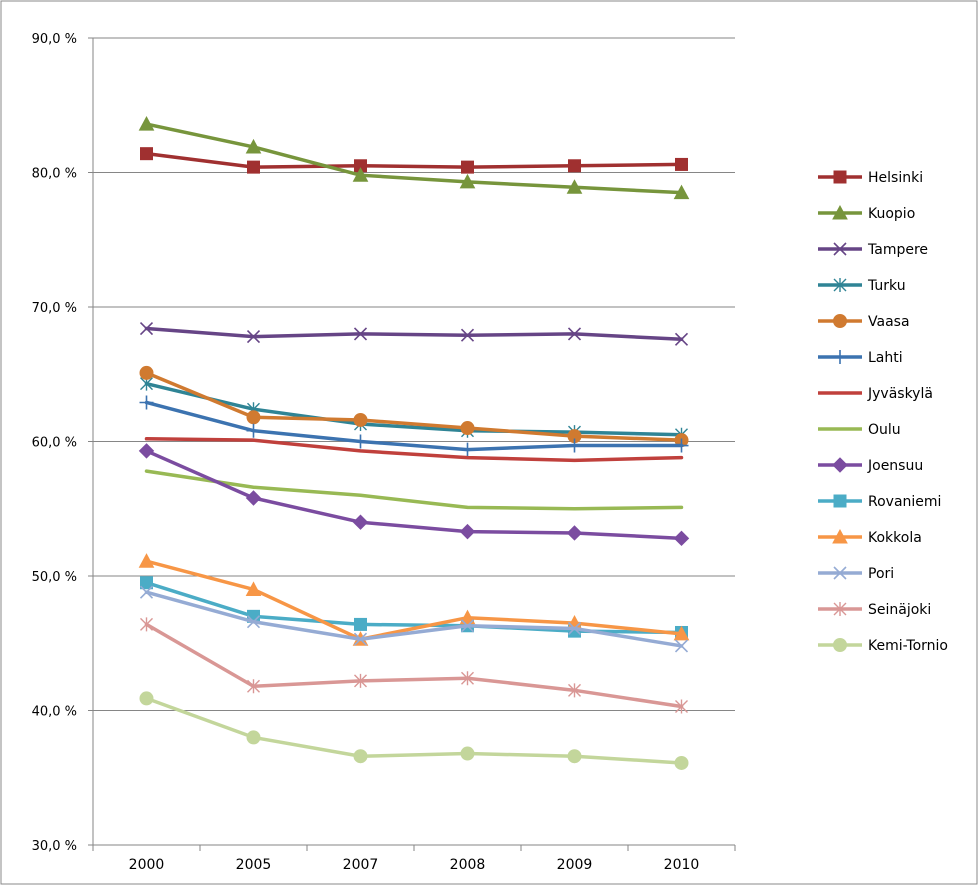 This screenshot has height=885, width=978. What do you see at coordinates (889, 322) in the screenshot?
I see `legend-label: Vaasa` at bounding box center [889, 322].